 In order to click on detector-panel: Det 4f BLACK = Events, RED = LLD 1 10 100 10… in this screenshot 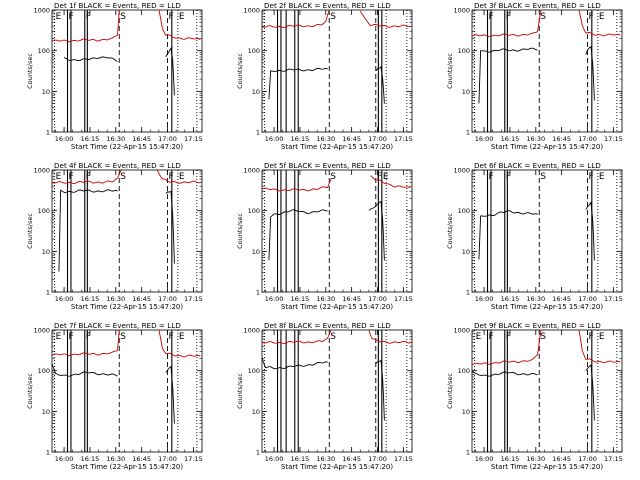, I will do `click(114, 236)`.